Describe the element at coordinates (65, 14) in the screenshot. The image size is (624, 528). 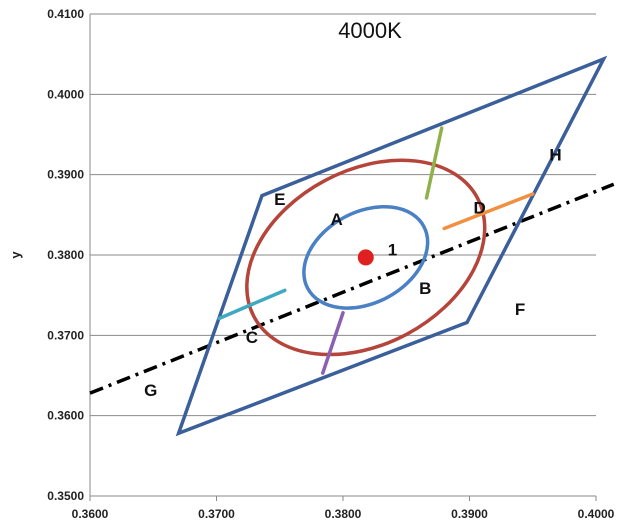
I see `y-tick-label: 0.4100` at that location.